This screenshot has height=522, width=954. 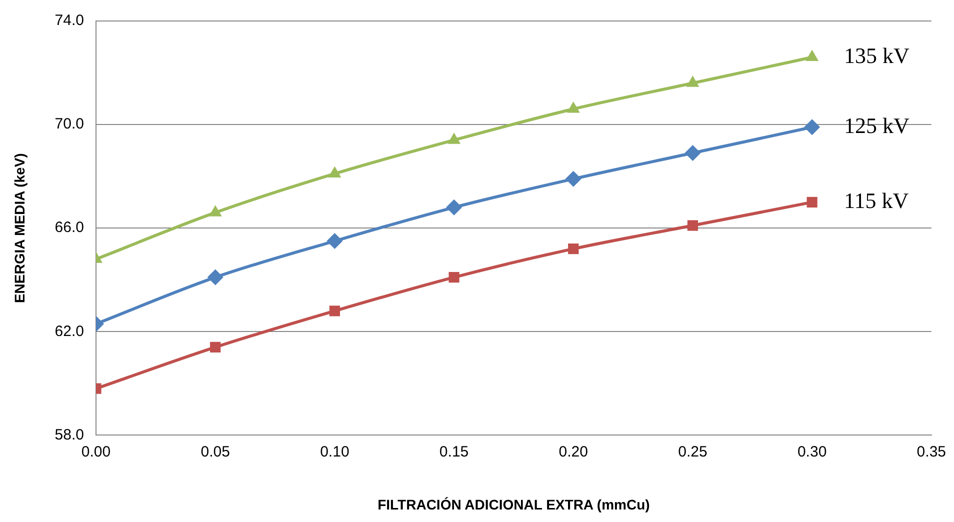 What do you see at coordinates (931, 451) in the screenshot?
I see `x-tick-label: 0.35` at bounding box center [931, 451].